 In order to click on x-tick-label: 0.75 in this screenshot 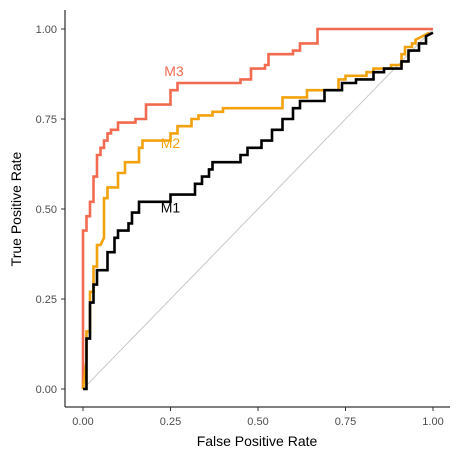, I will do `click(345, 422)`.